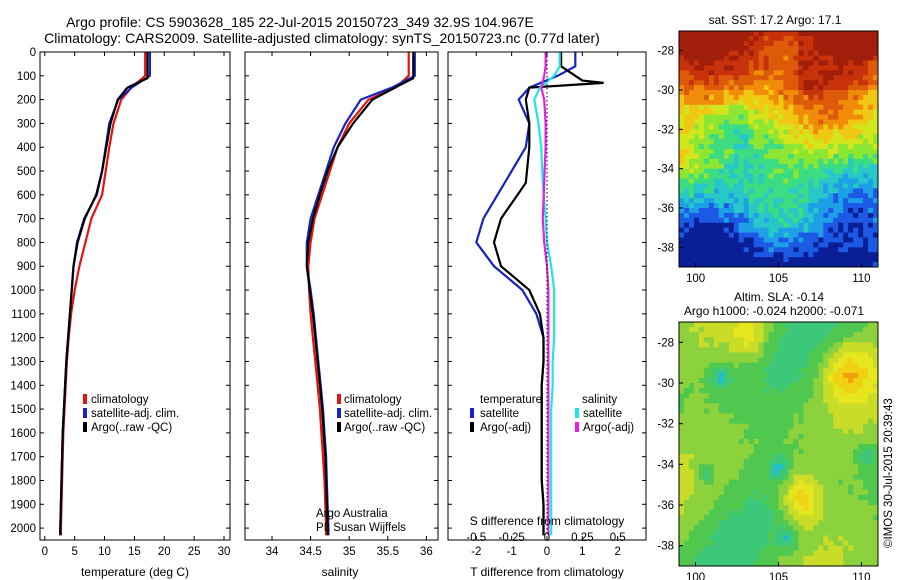 Image resolution: width=900 pixels, height=580 pixels. What do you see at coordinates (23, 362) in the screenshot?
I see `y-tick-label: 1300` at bounding box center [23, 362].